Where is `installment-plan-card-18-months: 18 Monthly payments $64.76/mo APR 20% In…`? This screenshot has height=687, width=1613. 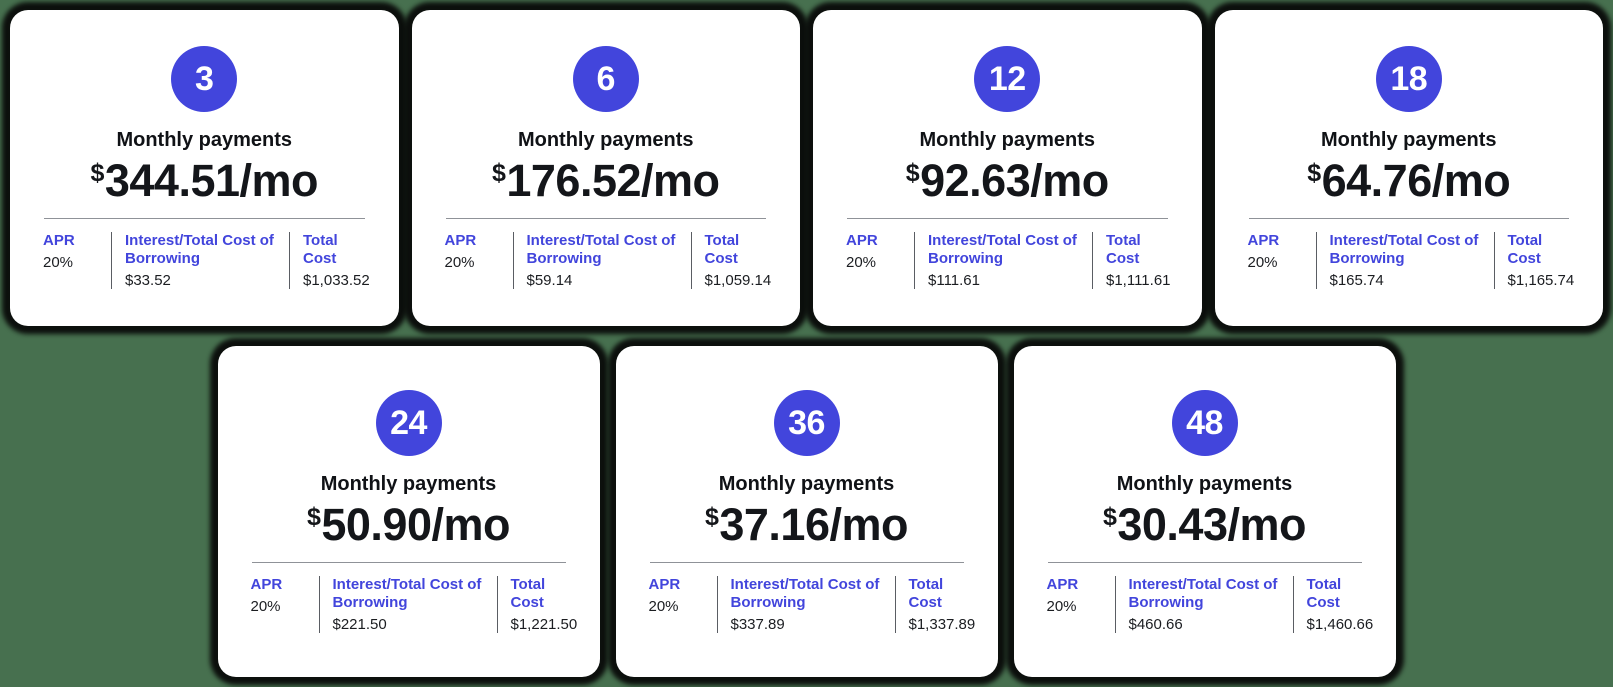 installment-plan-card-18-months: 18 Monthly payments $64.76/mo APR 20% In… is located at coordinates (1408, 168).